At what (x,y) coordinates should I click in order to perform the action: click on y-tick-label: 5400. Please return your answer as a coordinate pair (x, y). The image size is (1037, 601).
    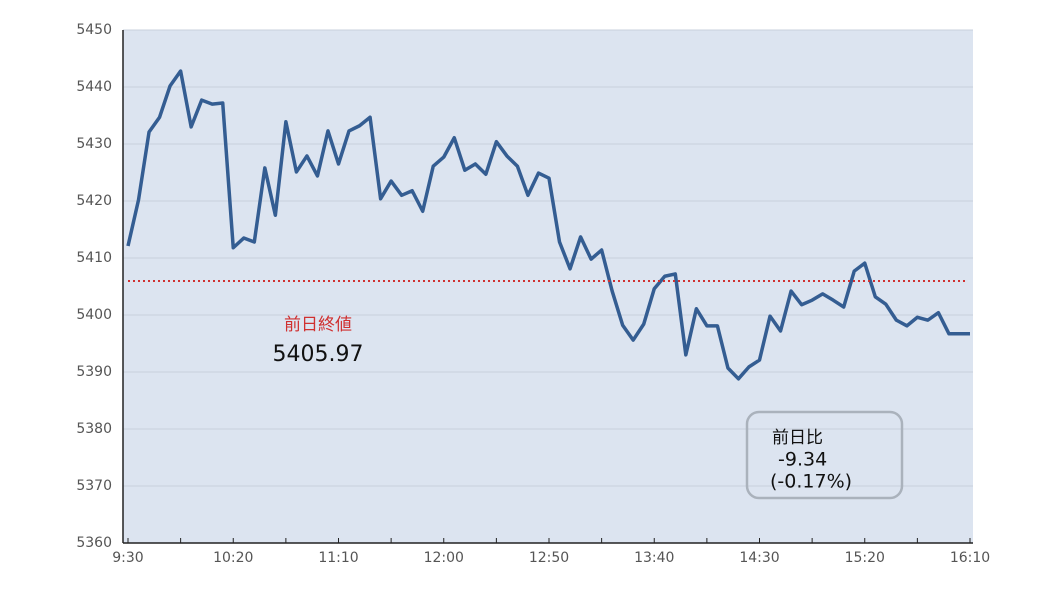
    Looking at the image, I should click on (94, 315).